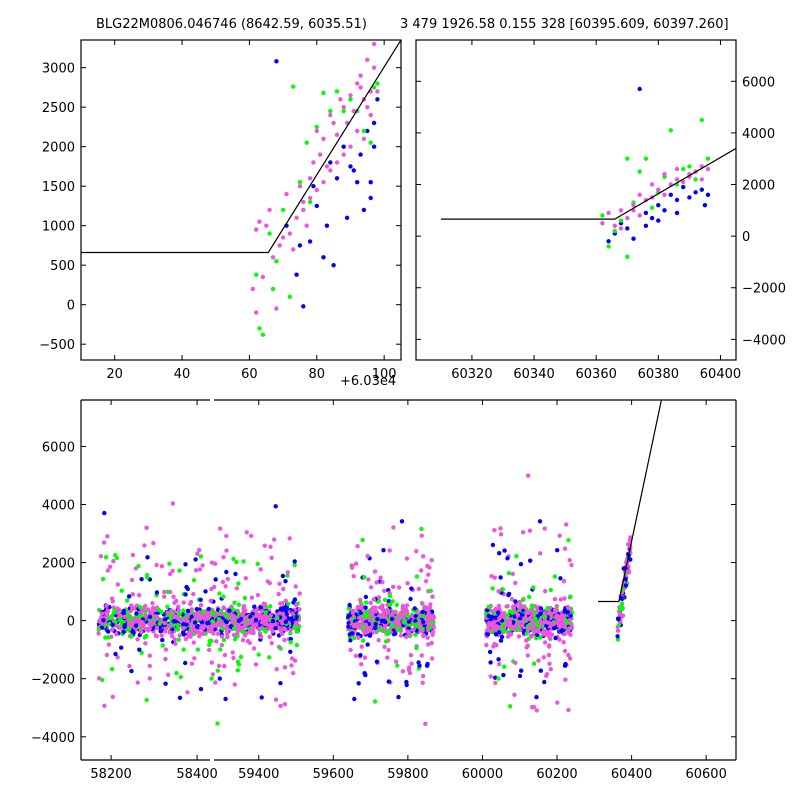 The height and width of the screenshot is (800, 800). What do you see at coordinates (58, 227) in the screenshot?
I see `y-tick-label: 1000` at bounding box center [58, 227].